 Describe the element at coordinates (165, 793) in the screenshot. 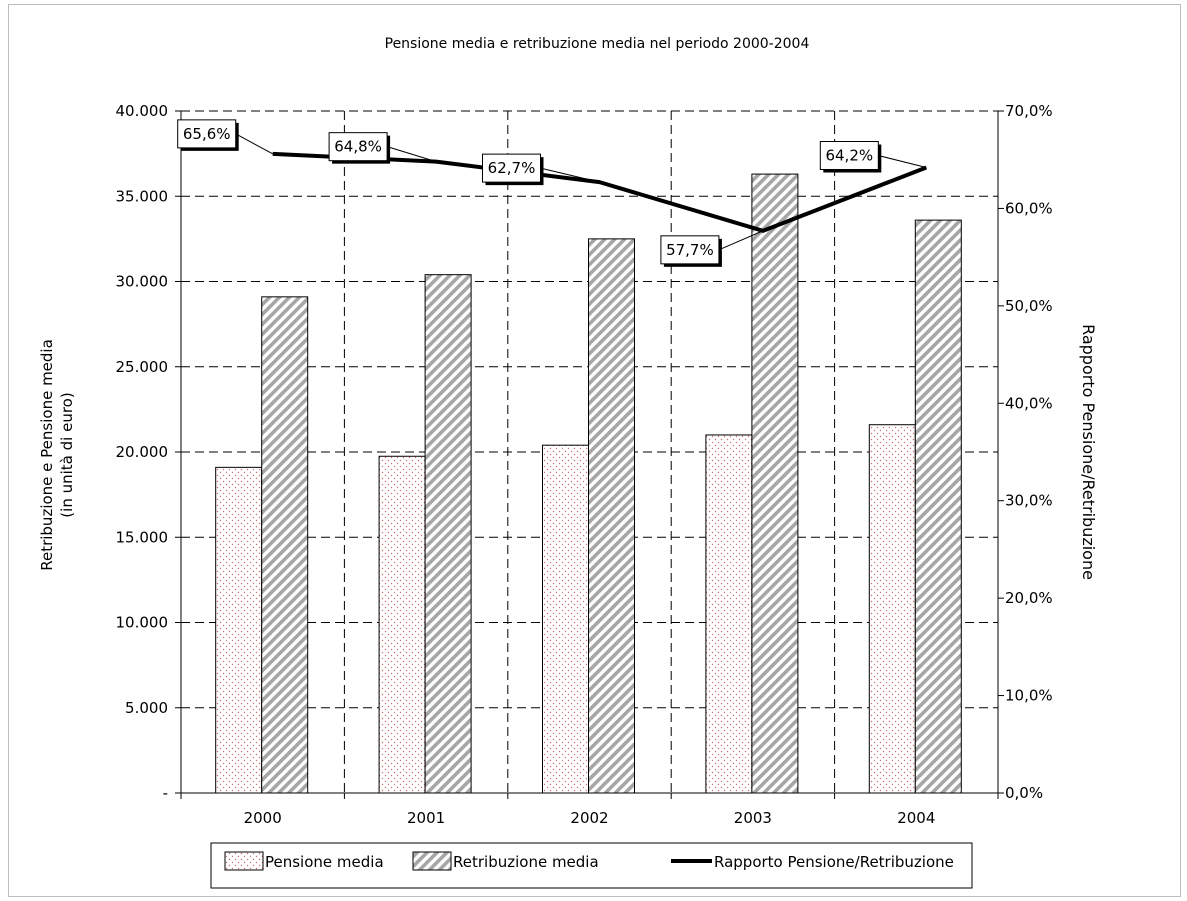

I see `y-tick-label: -` at that location.